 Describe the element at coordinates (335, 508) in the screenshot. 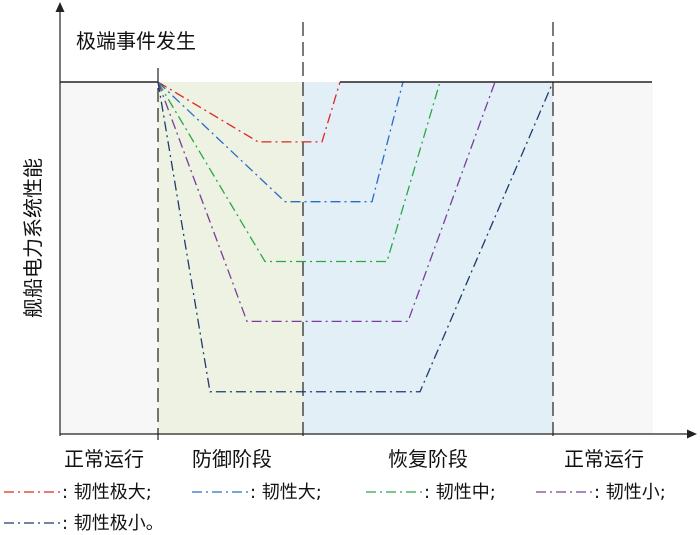

I see `legend: : 韧性极大; : 韧性大; : 韧性中; : 韧性小; : 韧性极小。` at that location.